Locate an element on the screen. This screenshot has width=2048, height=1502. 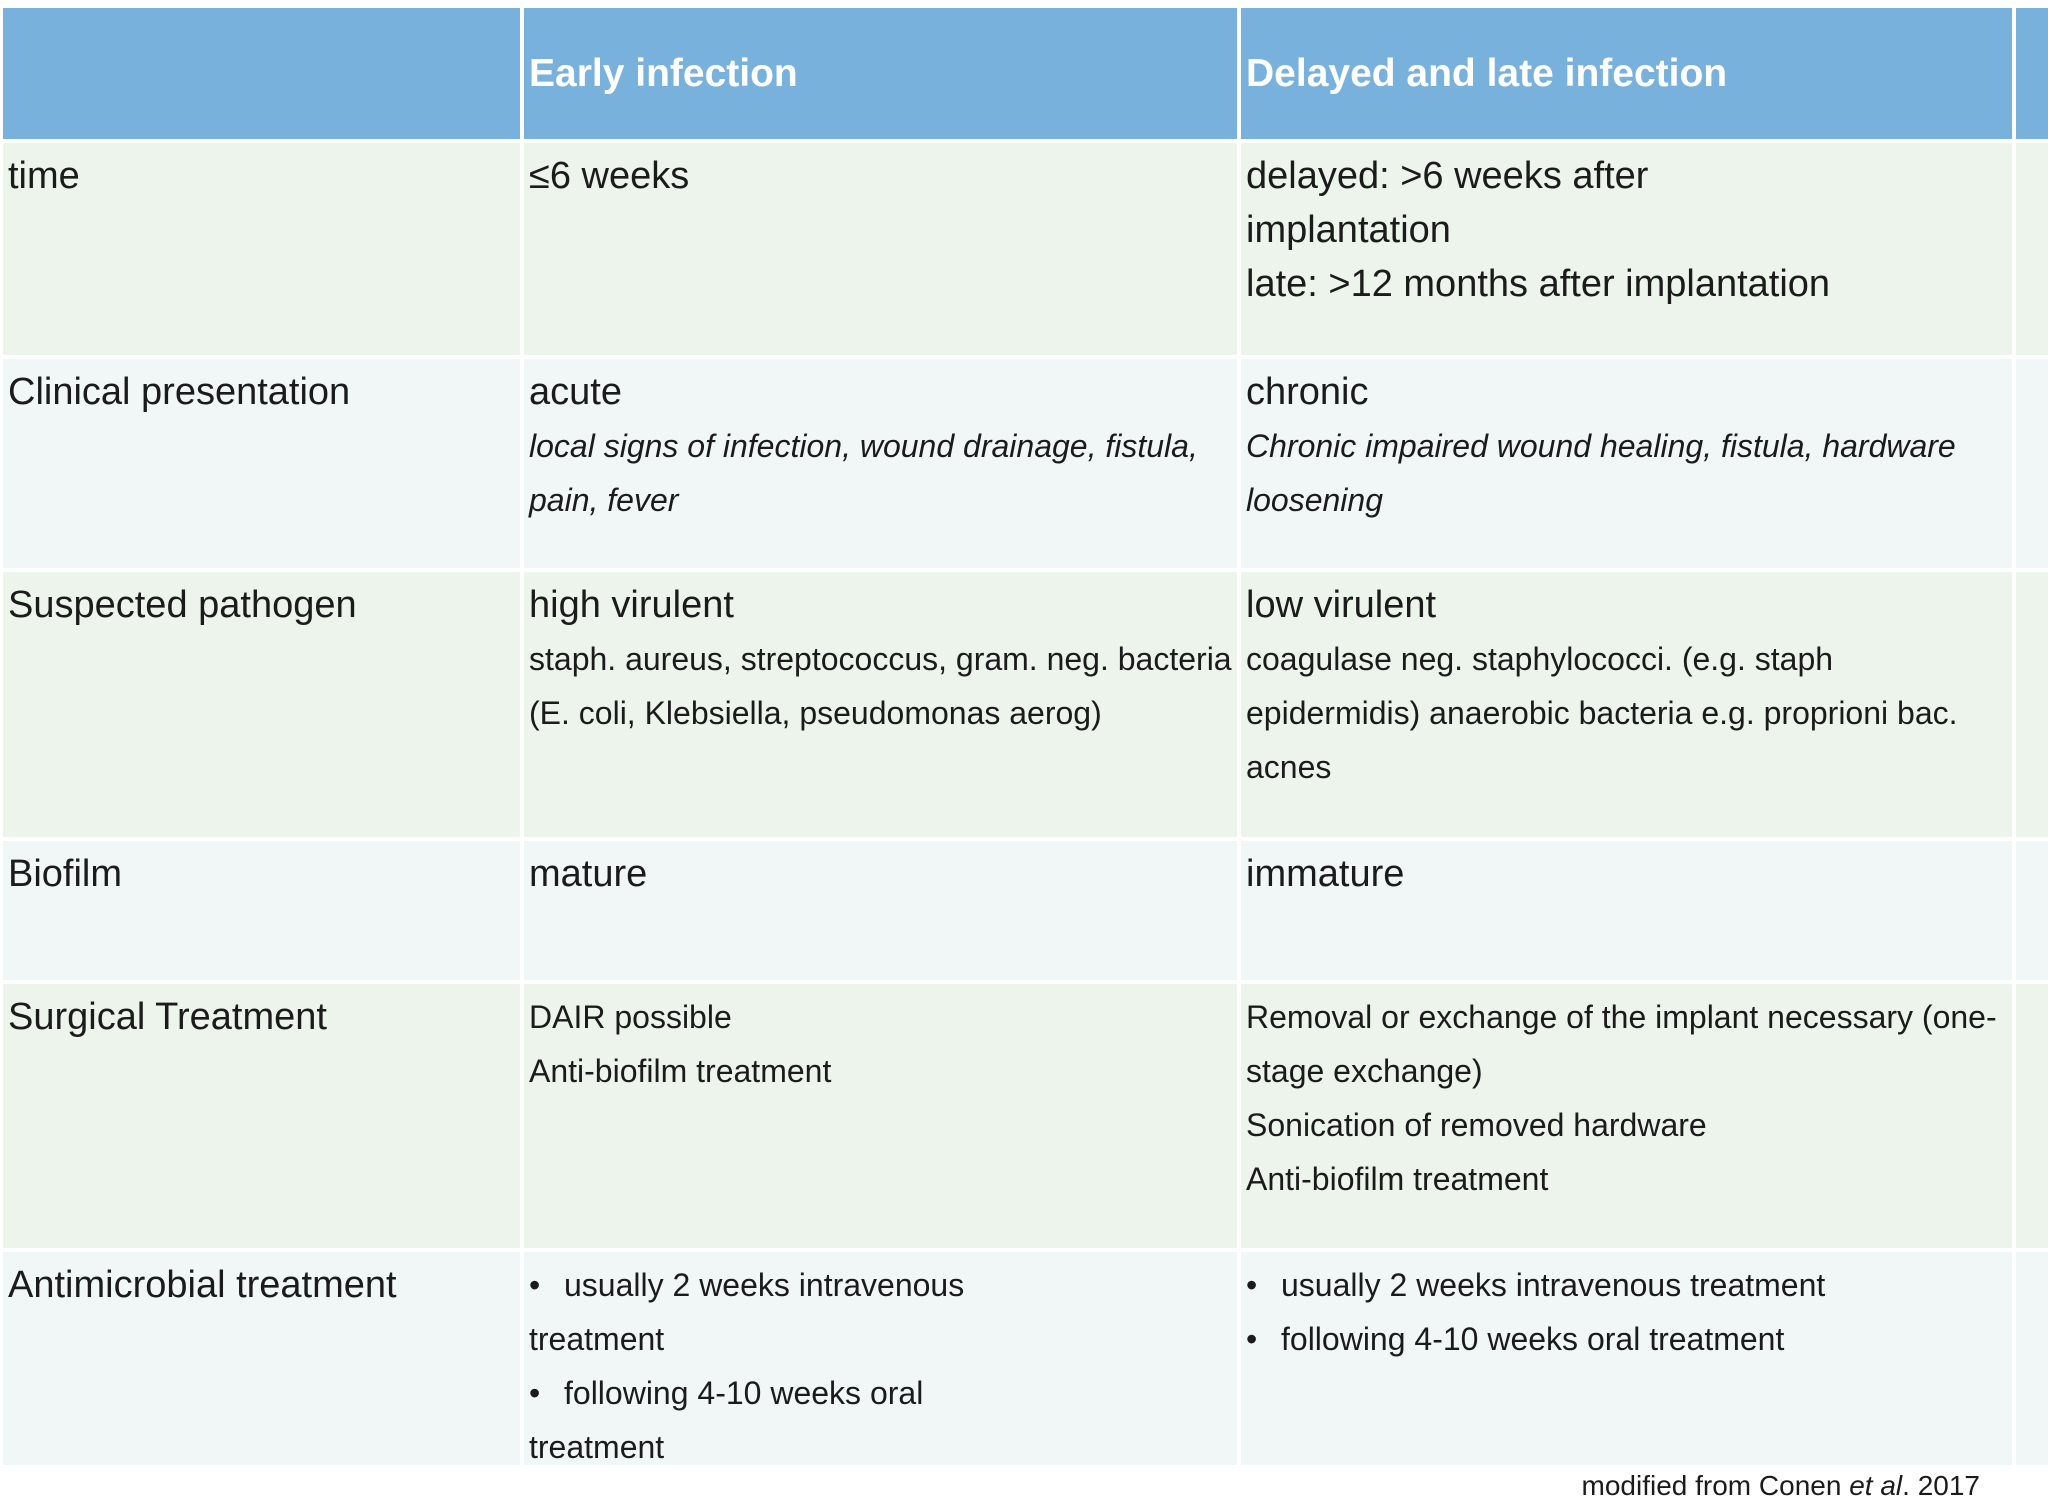
surgical-early-item: Anti-biofilm treatment is located at coordinates (680, 1071).